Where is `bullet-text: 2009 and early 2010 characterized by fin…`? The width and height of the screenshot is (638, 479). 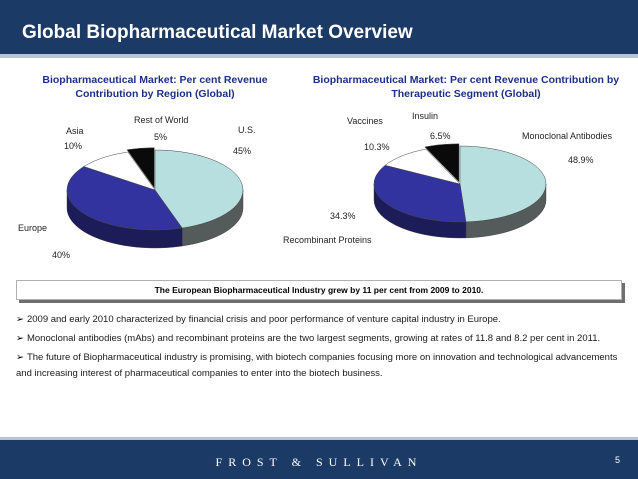 bullet-text: 2009 and early 2010 characterized by fin… is located at coordinates (263, 319).